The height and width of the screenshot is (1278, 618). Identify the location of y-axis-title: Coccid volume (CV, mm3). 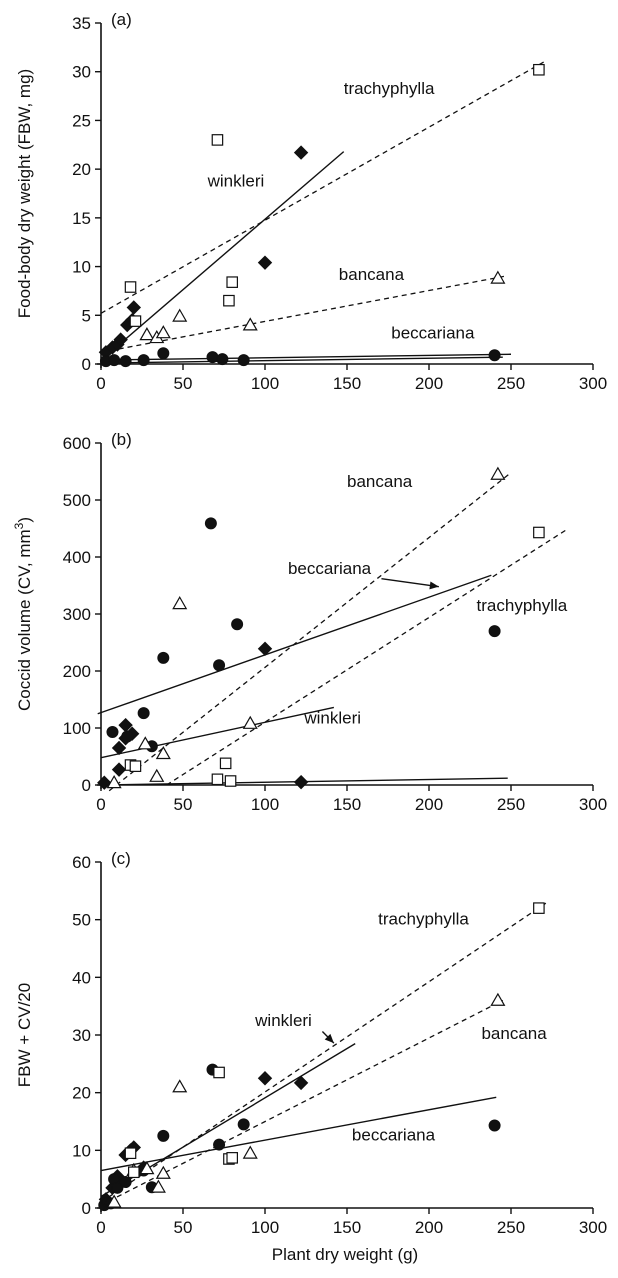
(23, 614).